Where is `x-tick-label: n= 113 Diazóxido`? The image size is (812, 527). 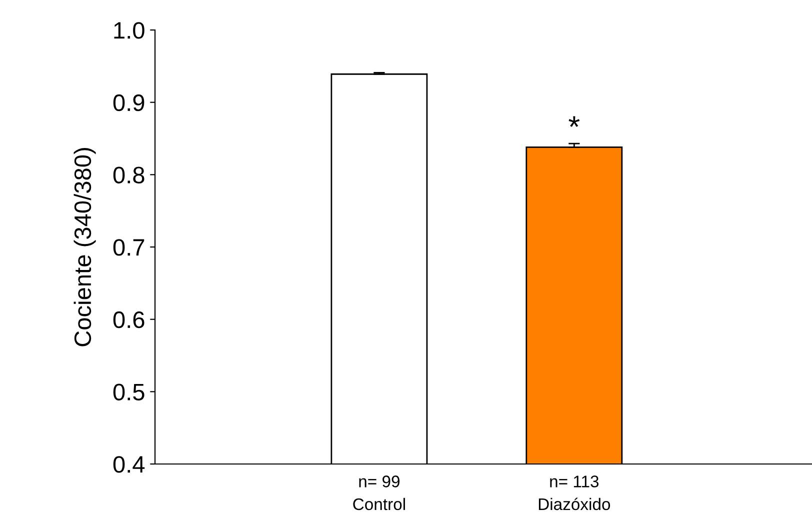
x-tick-label: n= 113 Diazóxido is located at coordinates (574, 493).